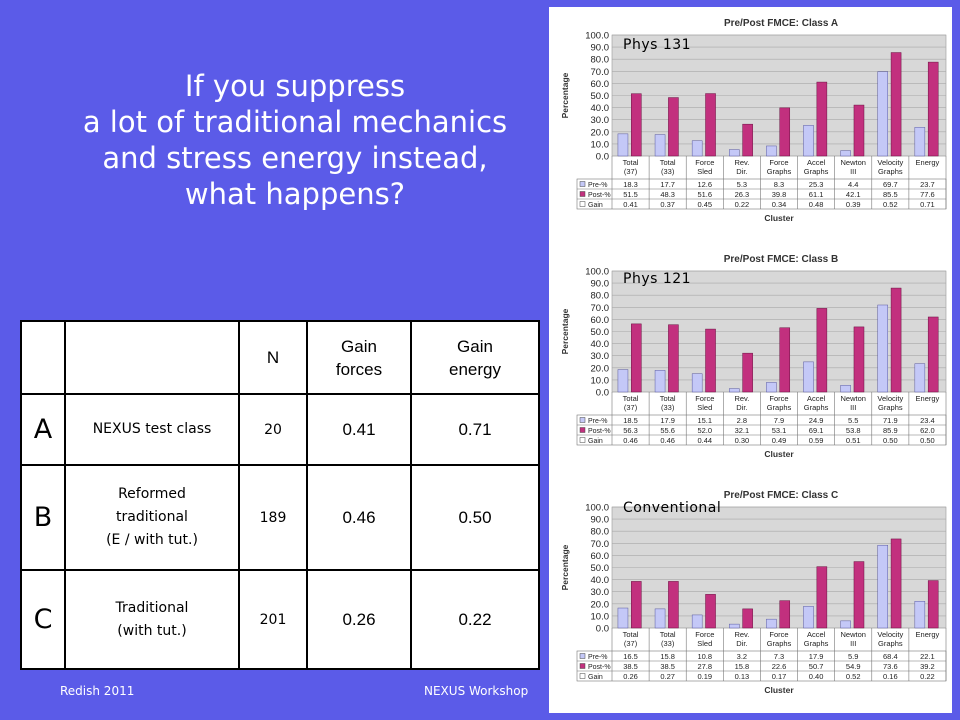  I want to click on row-label: B, so click(43, 517).